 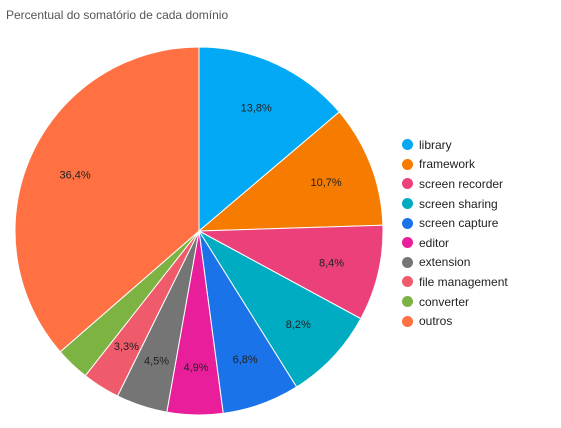 I want to click on legend-item: framework, so click(x=479, y=165).